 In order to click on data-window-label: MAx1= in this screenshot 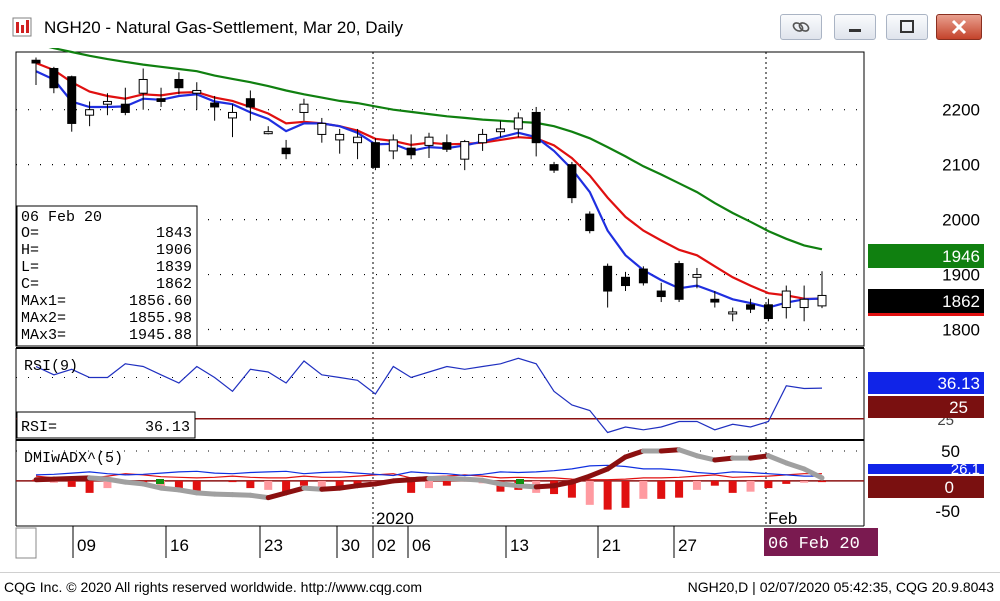, I will do `click(43, 301)`.